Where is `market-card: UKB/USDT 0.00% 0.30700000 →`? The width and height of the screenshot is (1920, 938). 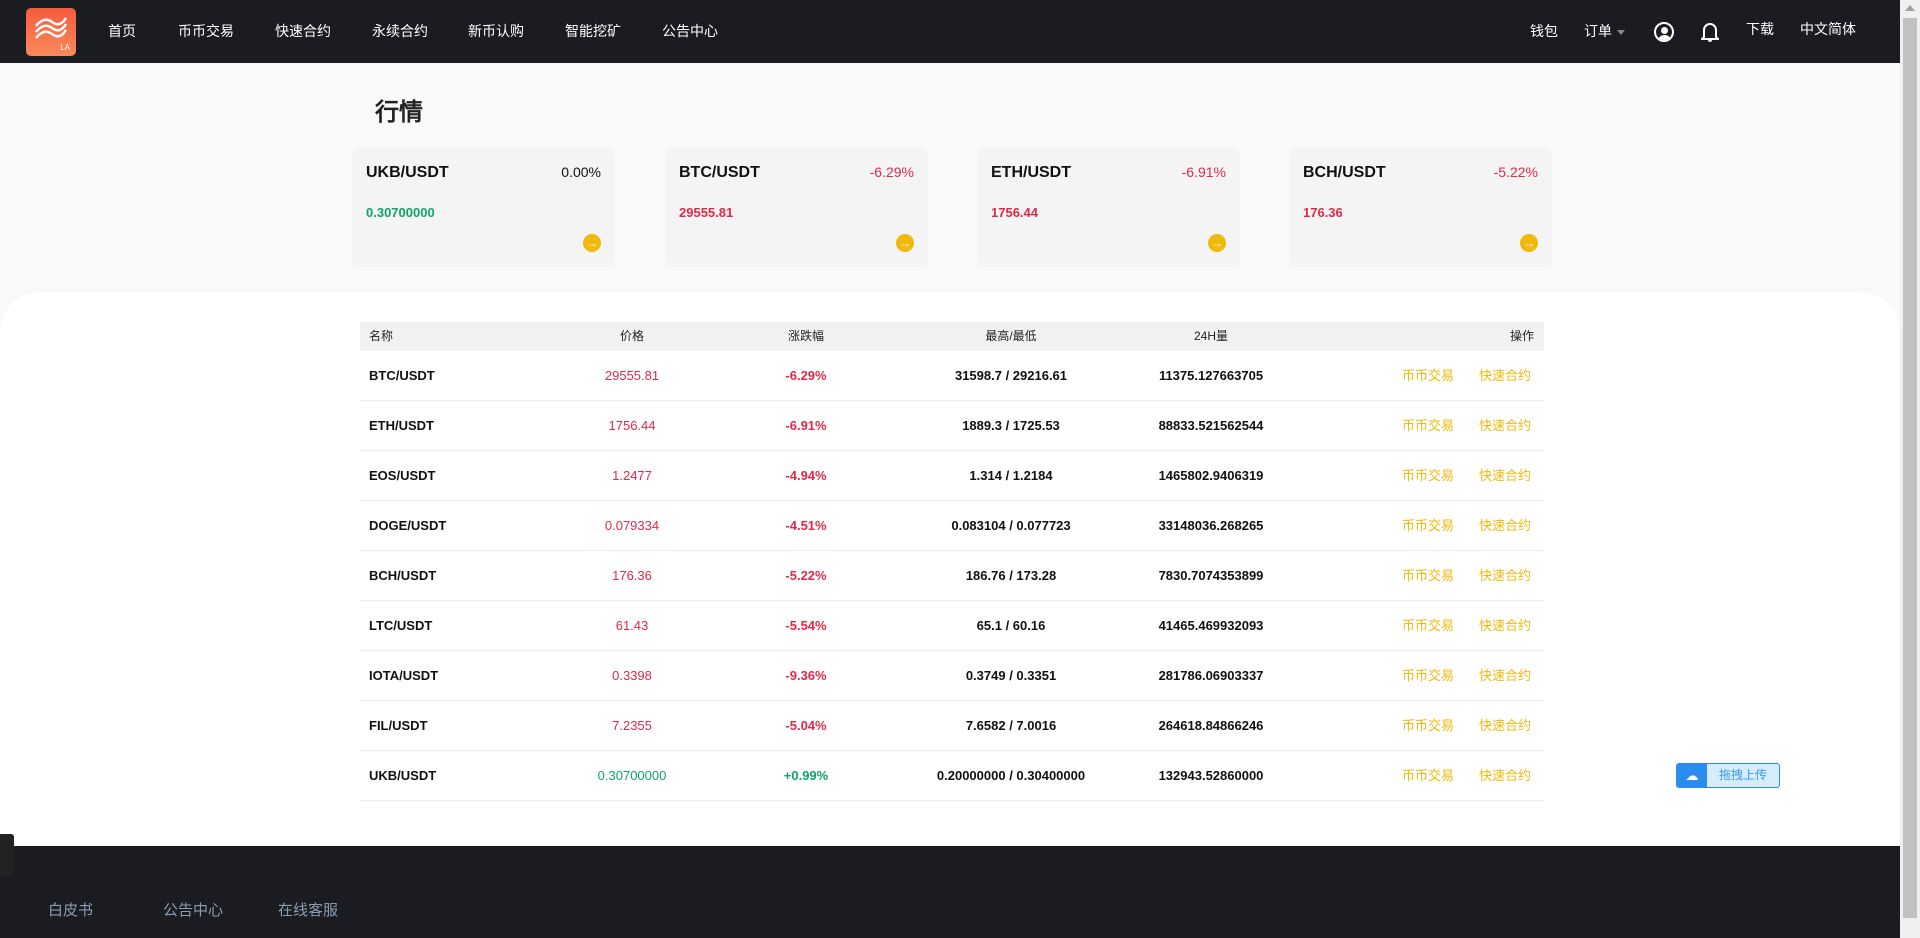
market-card: UKB/USDT 0.00% 0.30700000 → is located at coordinates (483, 207).